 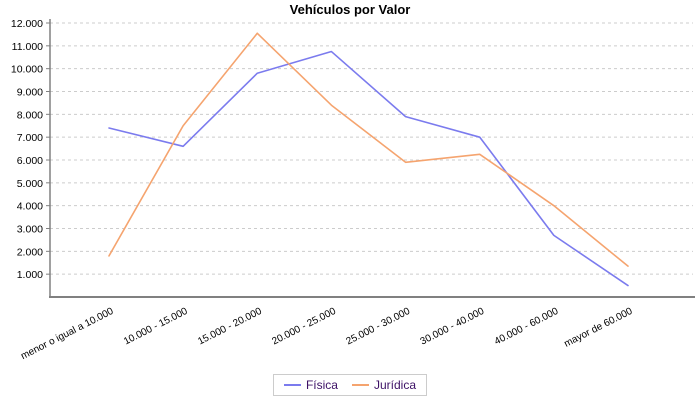 I want to click on y-tick-label: 1.000, so click(x=30, y=275).